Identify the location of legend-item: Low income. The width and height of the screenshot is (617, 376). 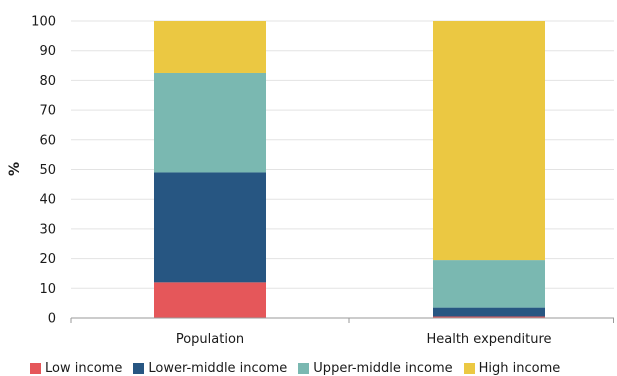
(76, 368).